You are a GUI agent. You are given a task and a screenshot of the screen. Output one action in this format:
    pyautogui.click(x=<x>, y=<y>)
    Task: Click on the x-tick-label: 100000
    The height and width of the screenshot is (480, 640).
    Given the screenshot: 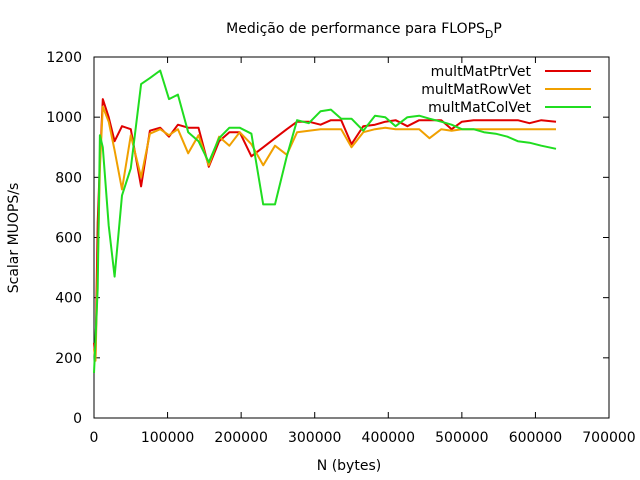 What is the action you would take?
    pyautogui.click(x=167, y=438)
    